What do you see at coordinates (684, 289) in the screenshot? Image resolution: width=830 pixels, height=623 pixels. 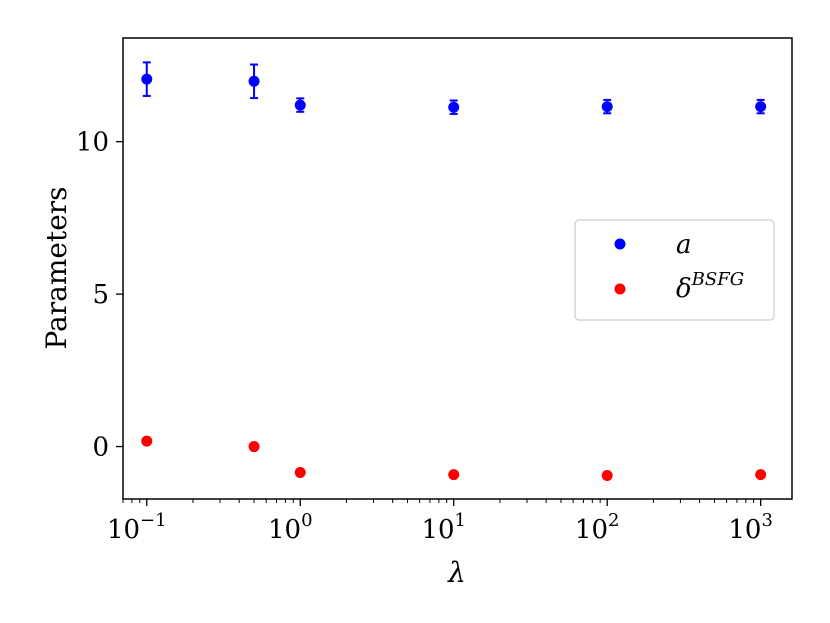 I see `legend-label-delta-main: δ` at bounding box center [684, 289].